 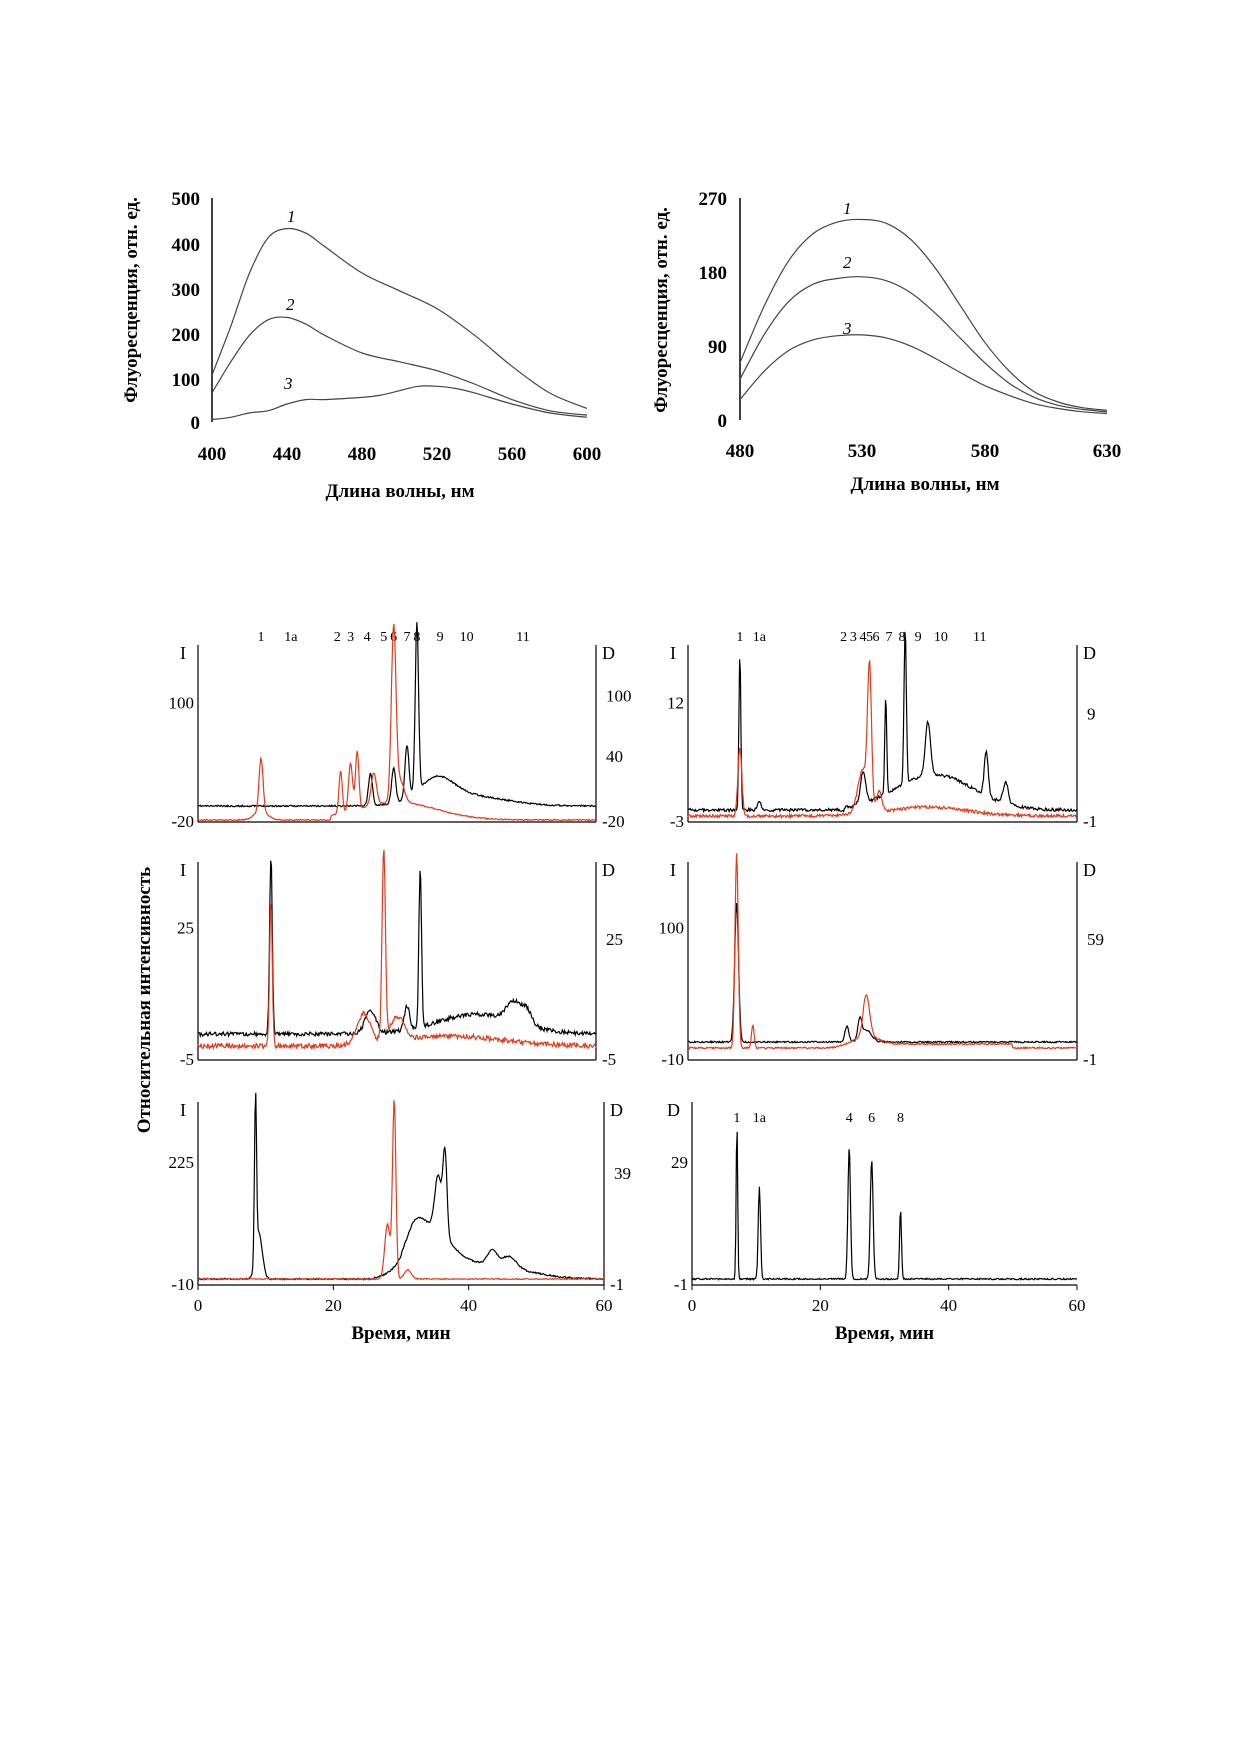 I want to click on spec-b-ytick-90: 90, so click(x=717, y=347).